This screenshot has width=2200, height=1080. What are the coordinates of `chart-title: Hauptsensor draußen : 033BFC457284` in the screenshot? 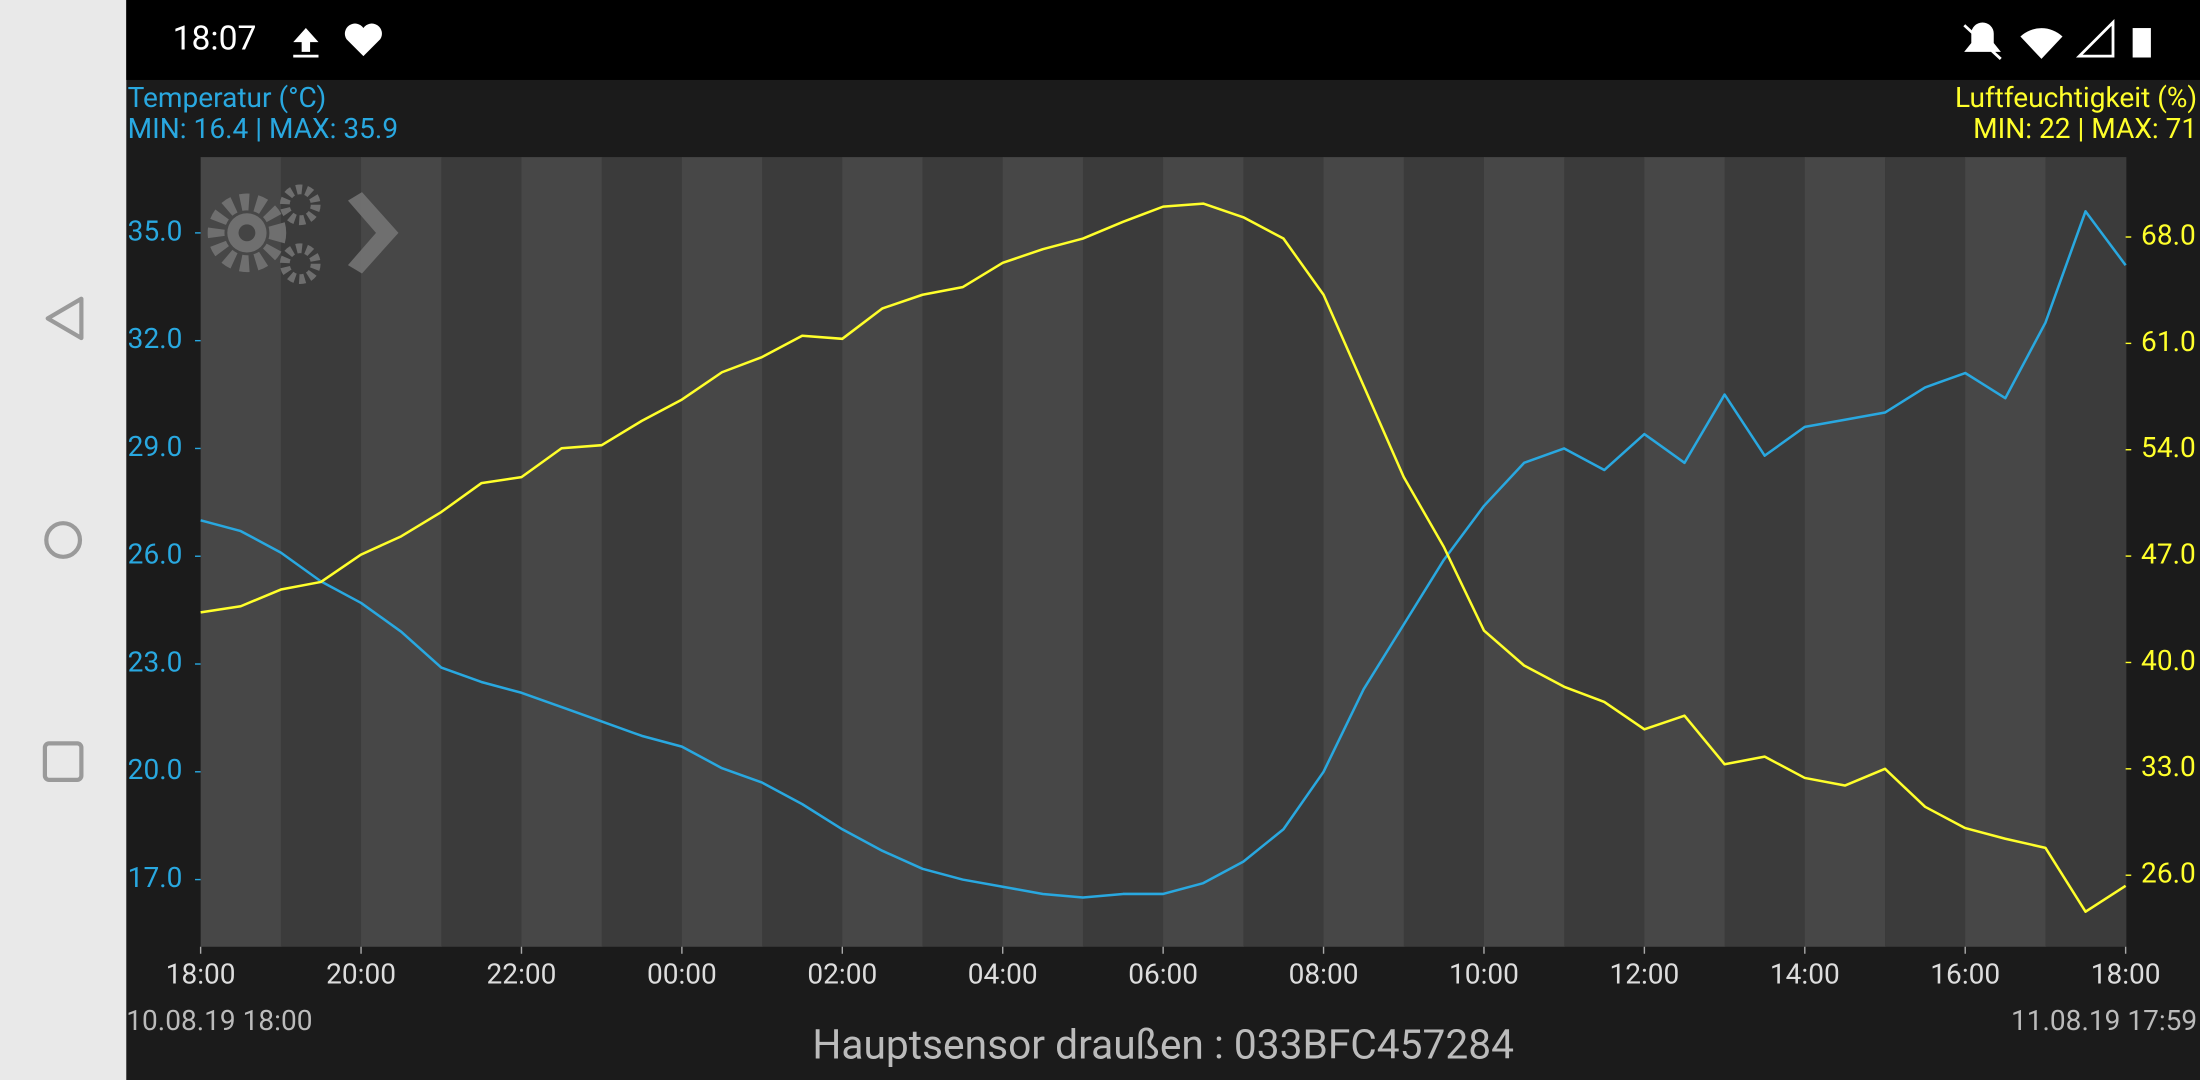 It's located at (1163, 1044).